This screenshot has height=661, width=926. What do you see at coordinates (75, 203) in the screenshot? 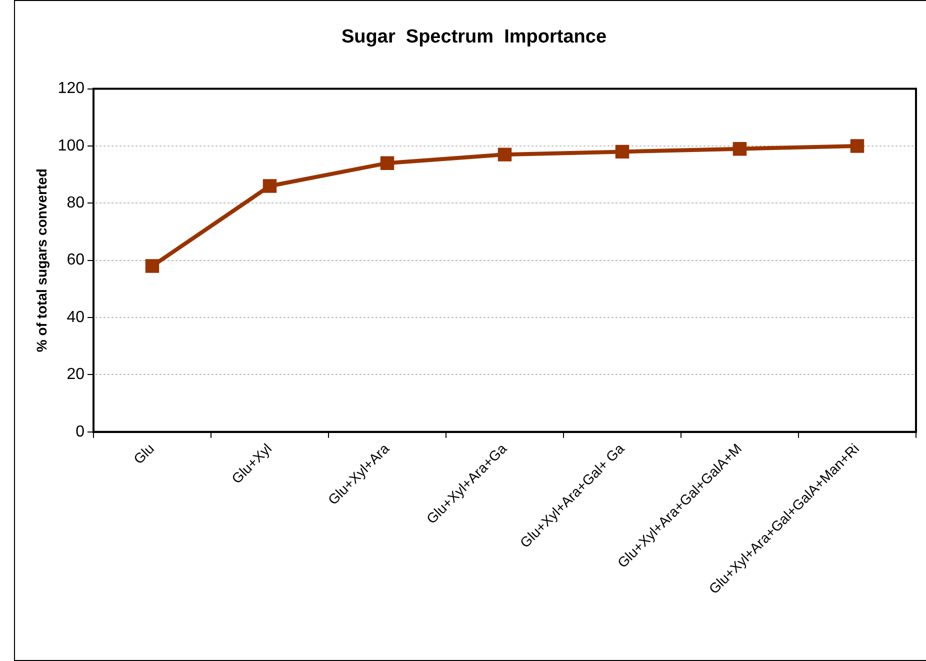
I see `y-tick-label: 80` at bounding box center [75, 203].